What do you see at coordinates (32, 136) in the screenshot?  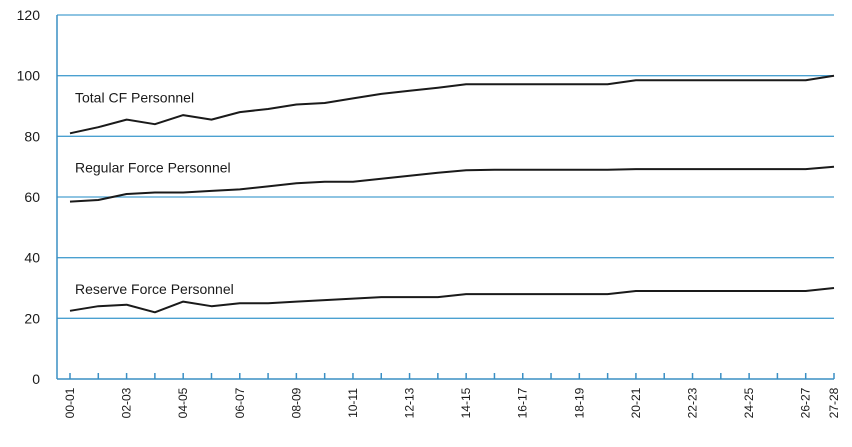 I see `y-tick-label-80: 80` at bounding box center [32, 136].